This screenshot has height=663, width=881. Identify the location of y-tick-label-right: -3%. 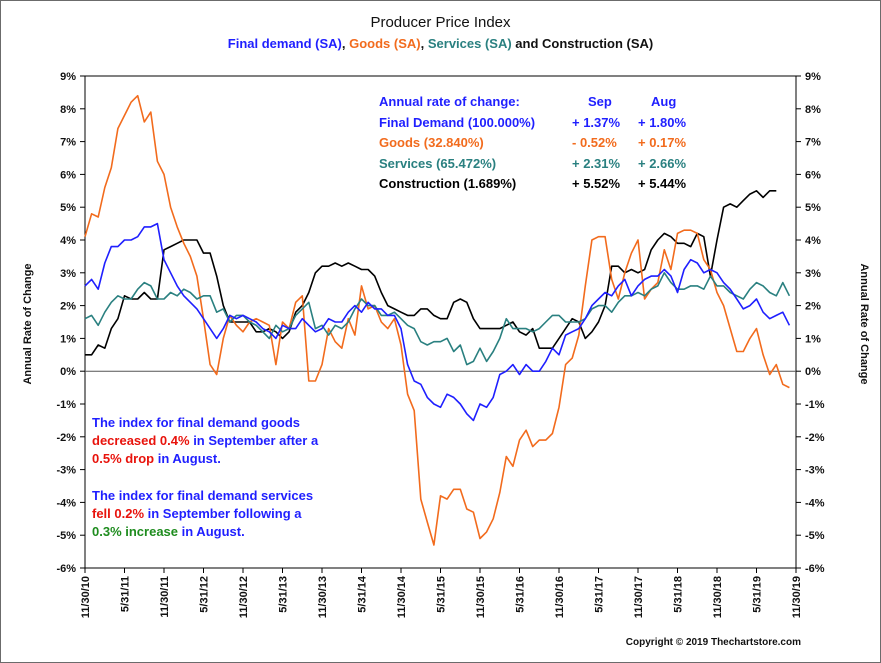
(815, 471).